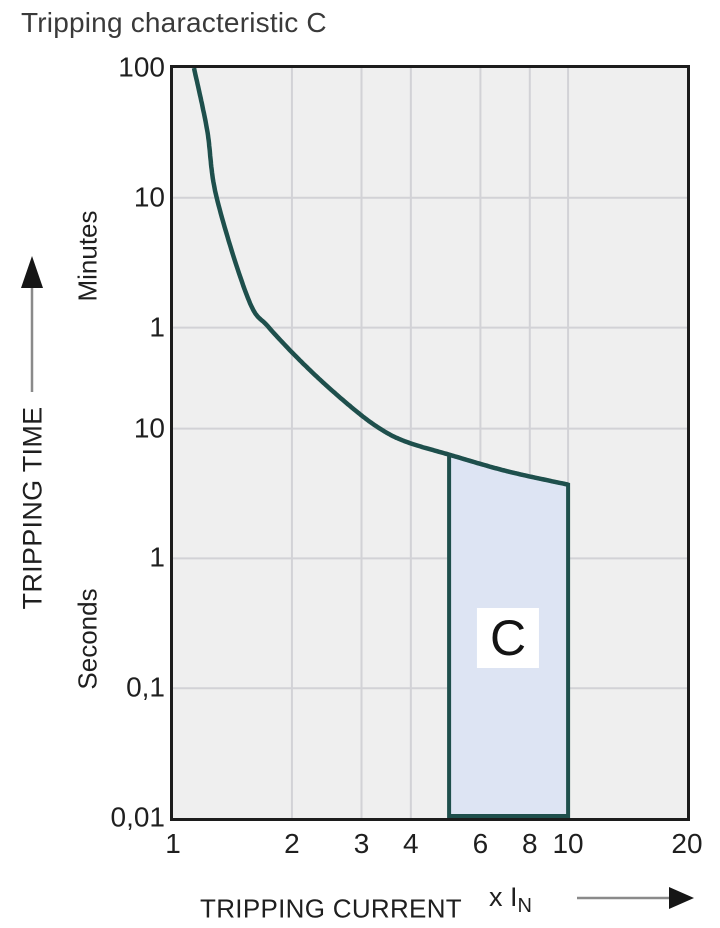 Image resolution: width=720 pixels, height=928 pixels. I want to click on right-arrow-icon, so click(636, 900).